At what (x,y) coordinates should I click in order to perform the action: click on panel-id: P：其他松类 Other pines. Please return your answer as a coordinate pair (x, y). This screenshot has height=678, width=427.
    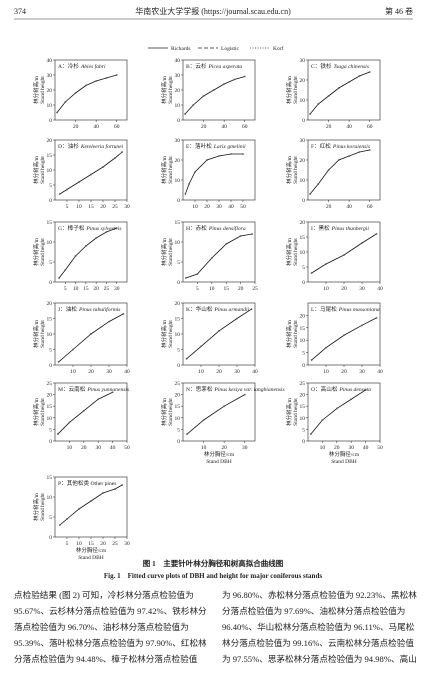
    Looking at the image, I should click on (87, 483).